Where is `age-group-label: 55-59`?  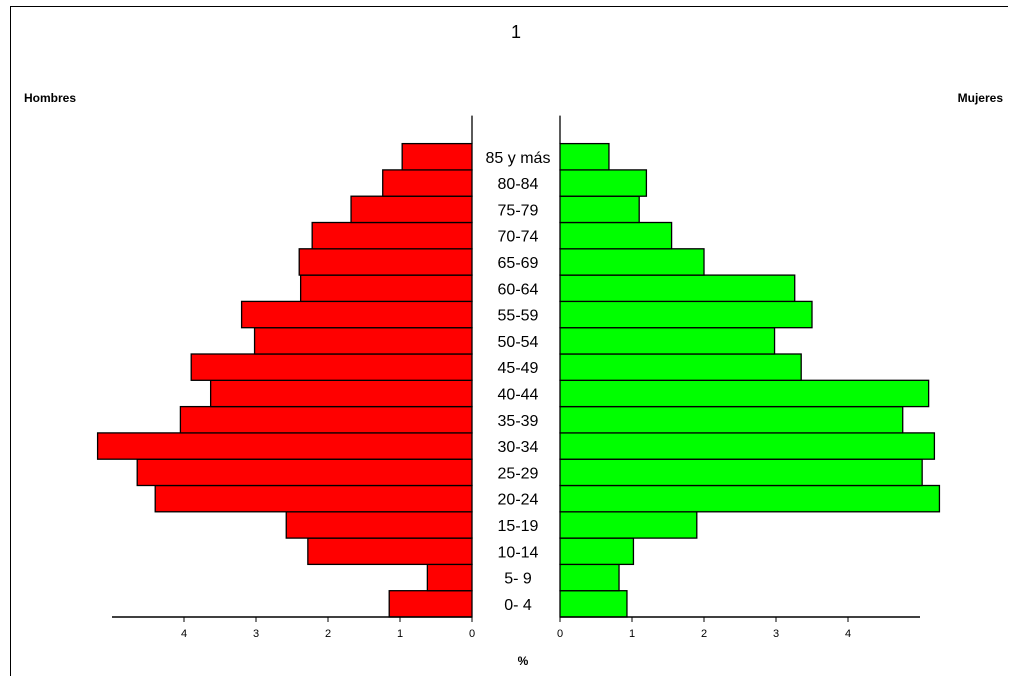
age-group-label: 55-59 is located at coordinates (518, 316).